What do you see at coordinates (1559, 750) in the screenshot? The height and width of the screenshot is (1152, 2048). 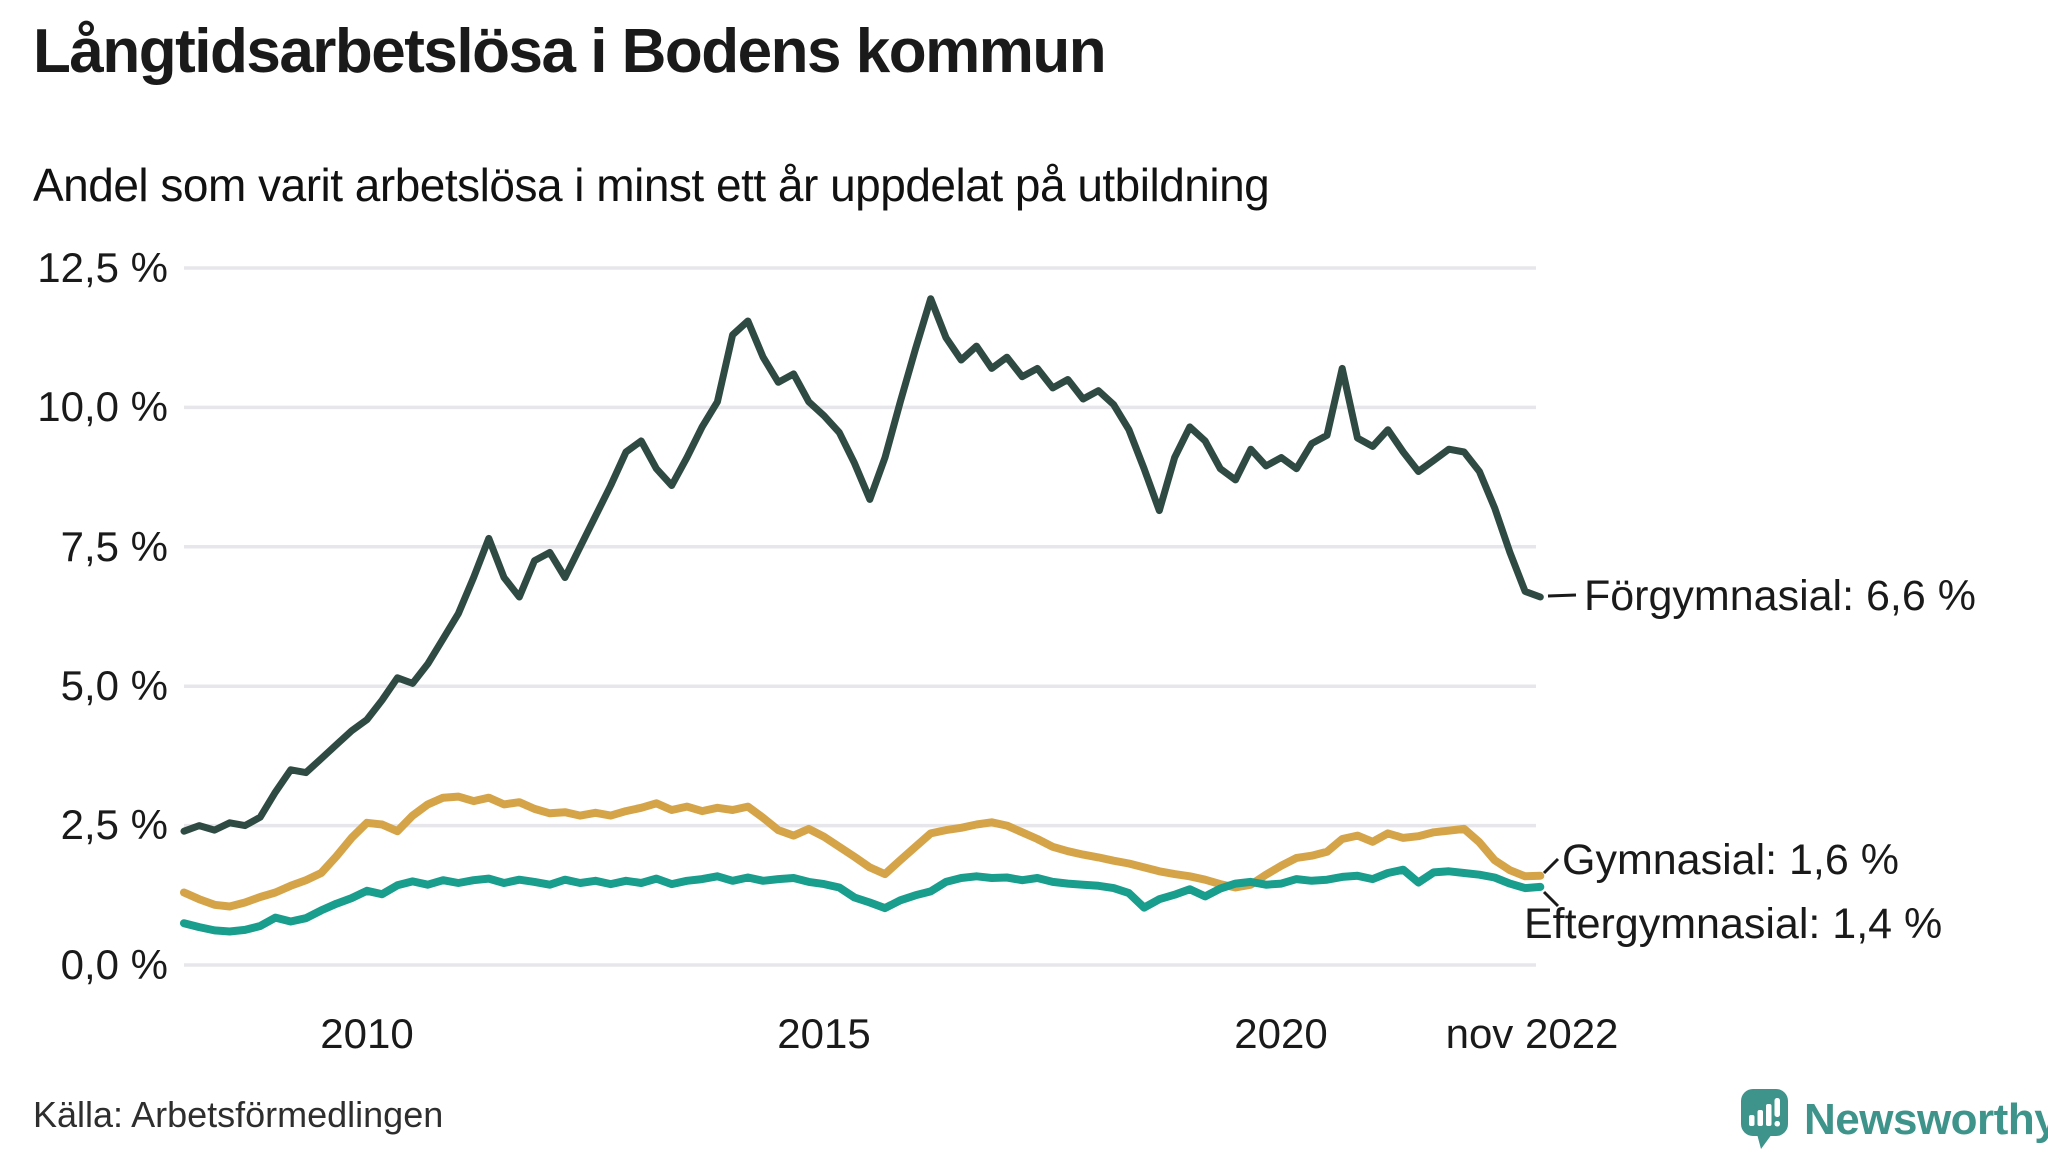 I see `label-connectors` at bounding box center [1559, 750].